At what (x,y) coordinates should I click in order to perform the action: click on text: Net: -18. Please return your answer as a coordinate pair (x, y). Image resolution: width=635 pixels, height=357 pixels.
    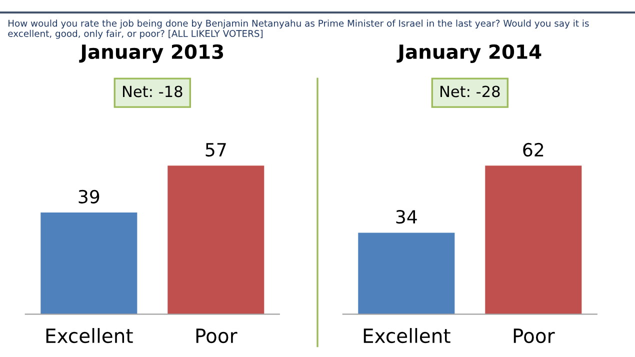
    Looking at the image, I should click on (152, 92).